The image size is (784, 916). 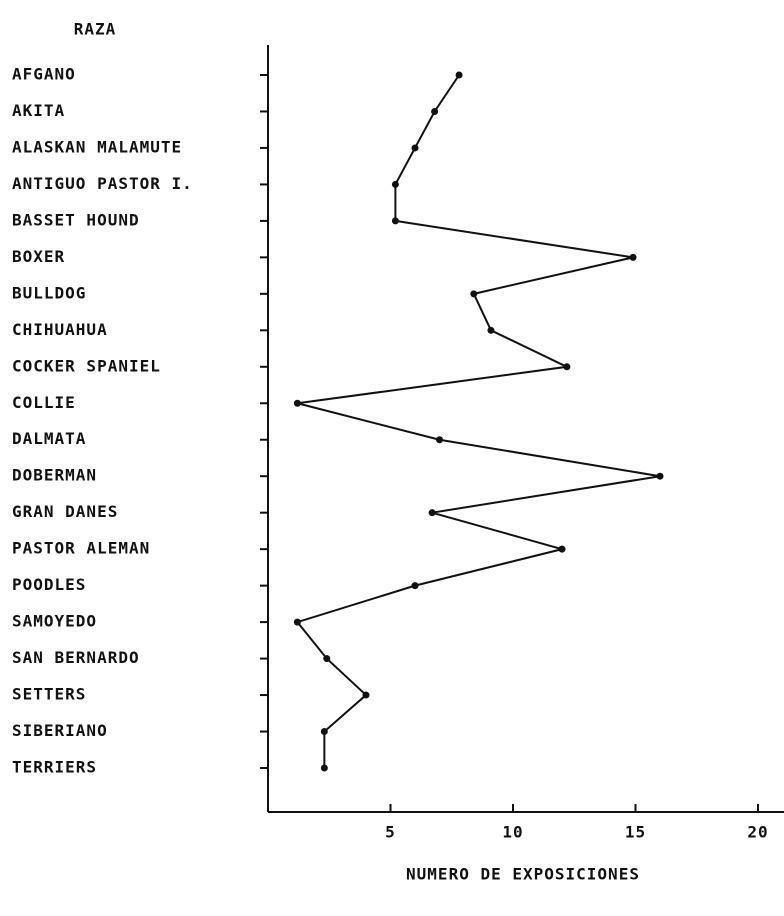 What do you see at coordinates (38, 256) in the screenshot?
I see `y-tick-label: BOXER` at bounding box center [38, 256].